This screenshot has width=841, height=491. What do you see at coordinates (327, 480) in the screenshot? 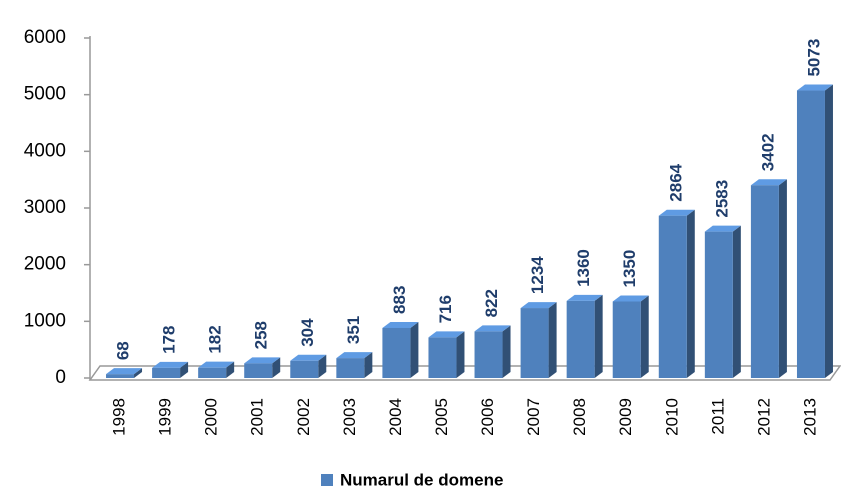
I see `legend-swatch` at bounding box center [327, 480].